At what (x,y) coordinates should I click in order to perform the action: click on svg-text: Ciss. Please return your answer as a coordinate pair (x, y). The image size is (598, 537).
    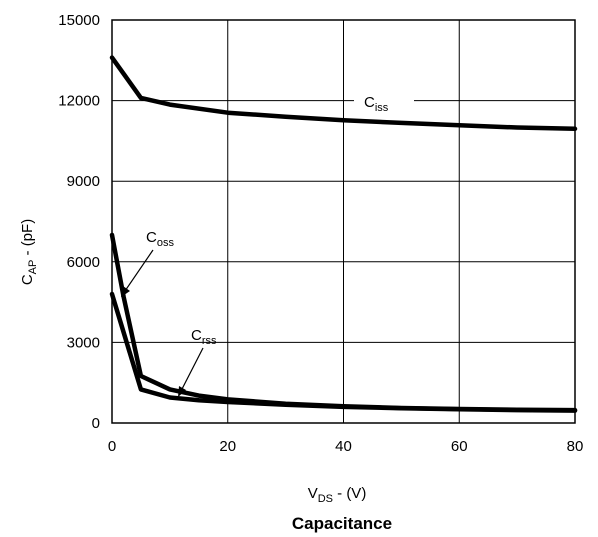
    Looking at the image, I should click on (376, 104).